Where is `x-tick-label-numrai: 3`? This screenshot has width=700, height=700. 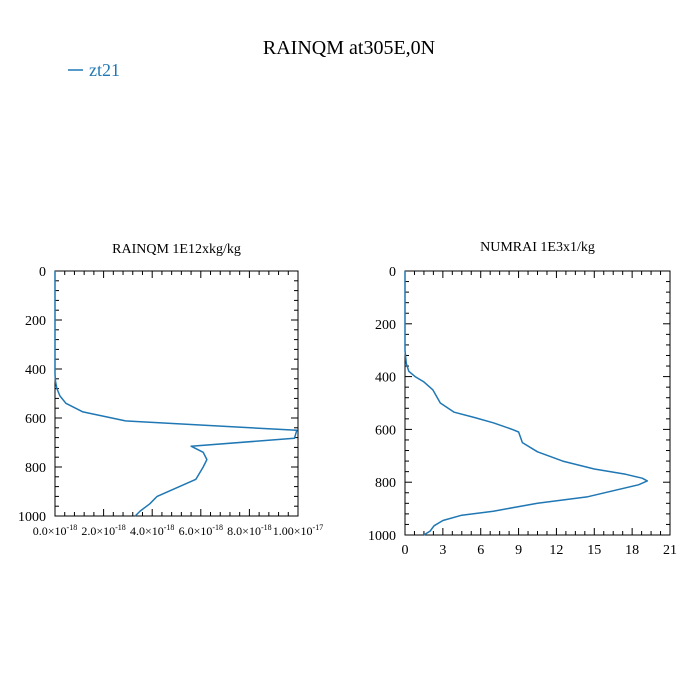 x-tick-label-numrai: 3 is located at coordinates (442, 550).